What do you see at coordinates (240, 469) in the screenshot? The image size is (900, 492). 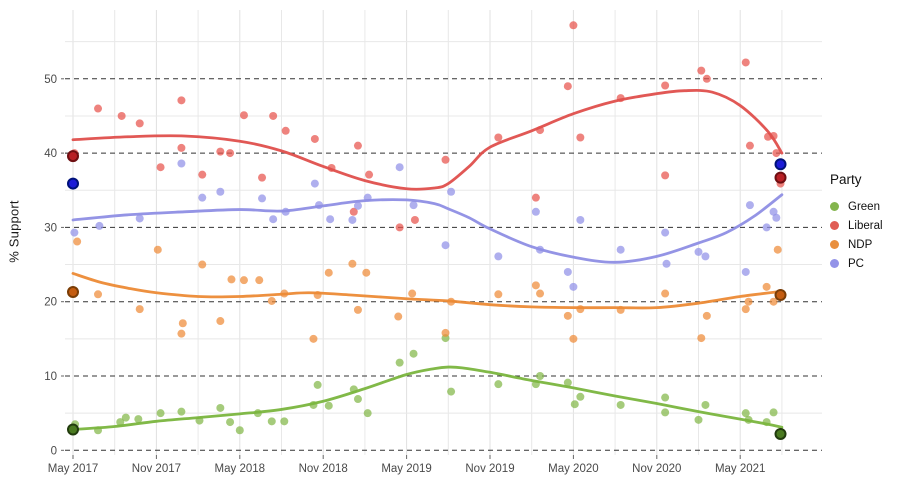 I see `x-tick-label: May 2018` at bounding box center [240, 469].